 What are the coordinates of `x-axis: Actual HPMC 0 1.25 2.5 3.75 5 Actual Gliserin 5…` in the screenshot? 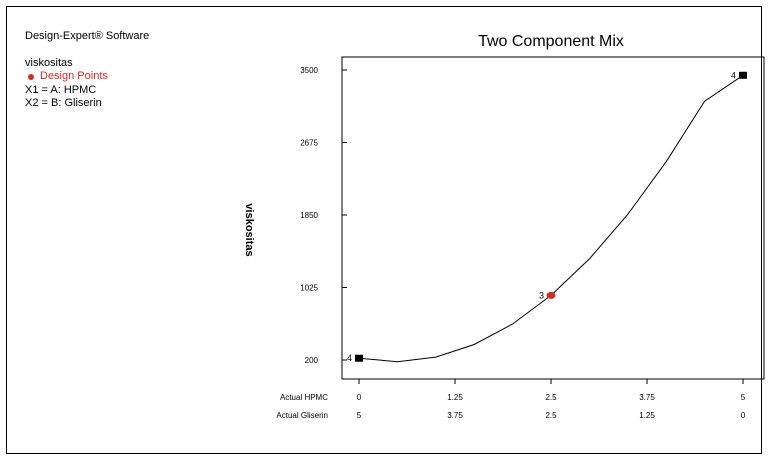 It's located at (511, 399).